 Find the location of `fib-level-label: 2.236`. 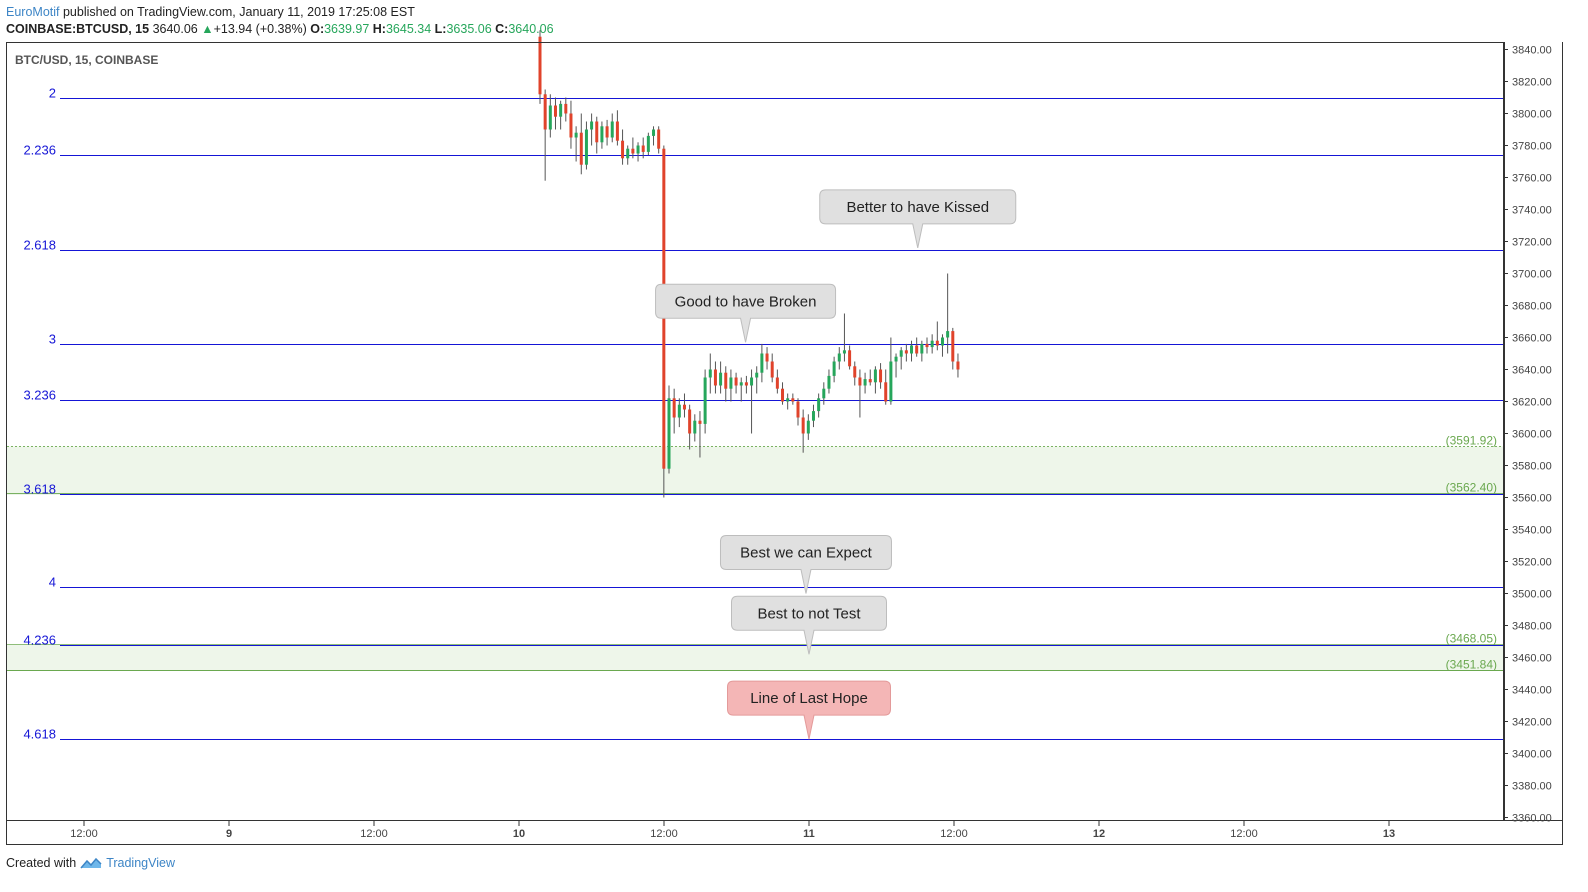

fib-level-label: 2.236 is located at coordinates (39, 150).